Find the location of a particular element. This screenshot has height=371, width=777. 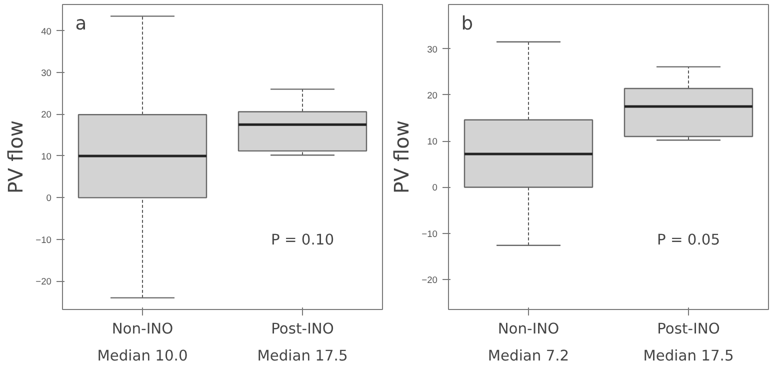

x-tick-label: Non-INO Median 10.0 is located at coordinates (142, 342).